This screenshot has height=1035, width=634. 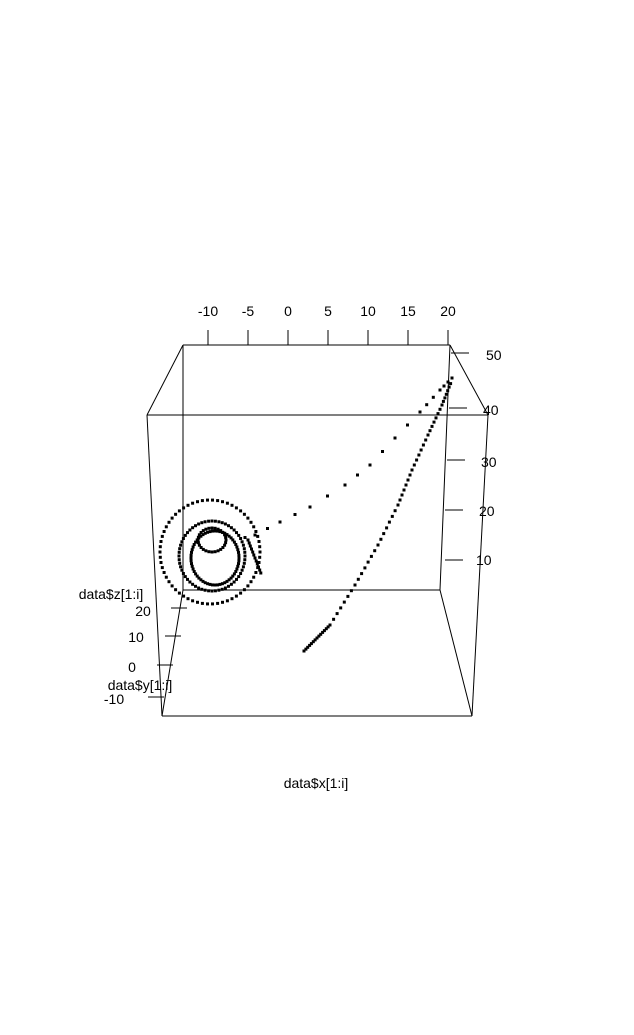 What do you see at coordinates (316, 783) in the screenshot?
I see `x-axis-label: data$x[1:i]` at bounding box center [316, 783].